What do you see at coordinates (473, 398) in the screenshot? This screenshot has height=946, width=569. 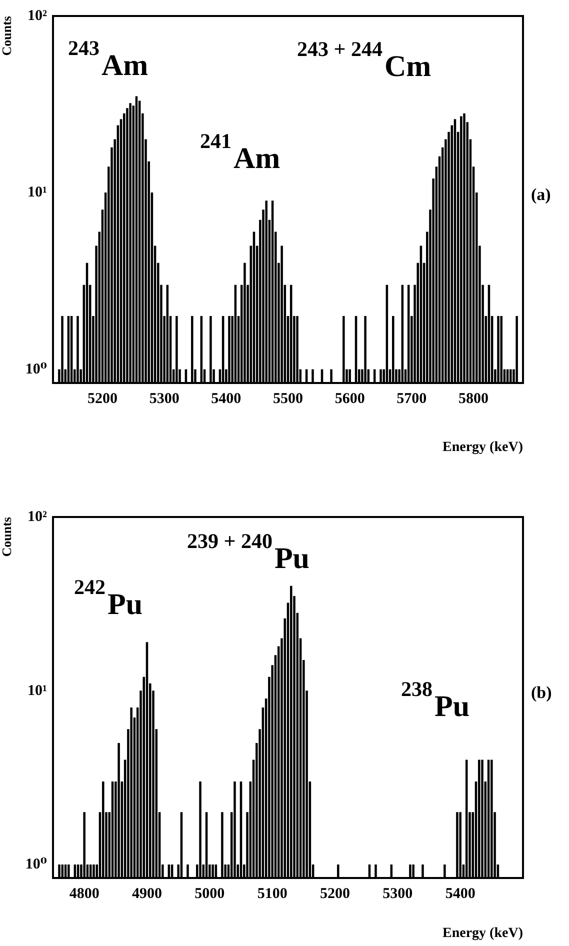 I see `x-tick-label: 5800` at bounding box center [473, 398].